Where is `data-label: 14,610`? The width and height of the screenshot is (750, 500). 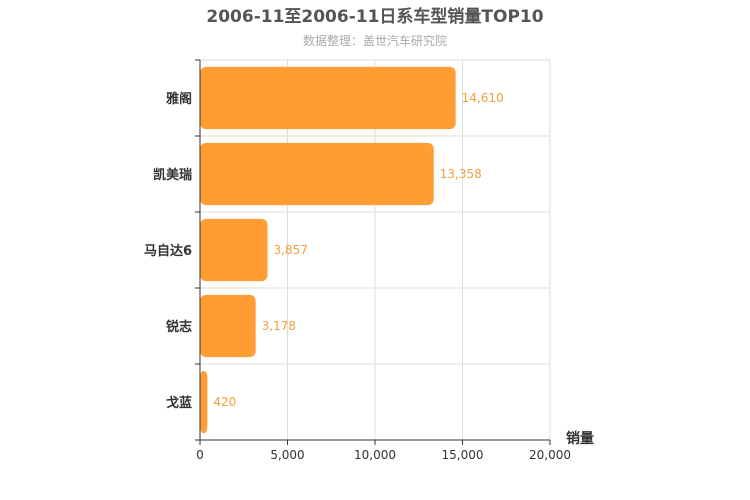 data-label: 14,610 is located at coordinates (483, 98).